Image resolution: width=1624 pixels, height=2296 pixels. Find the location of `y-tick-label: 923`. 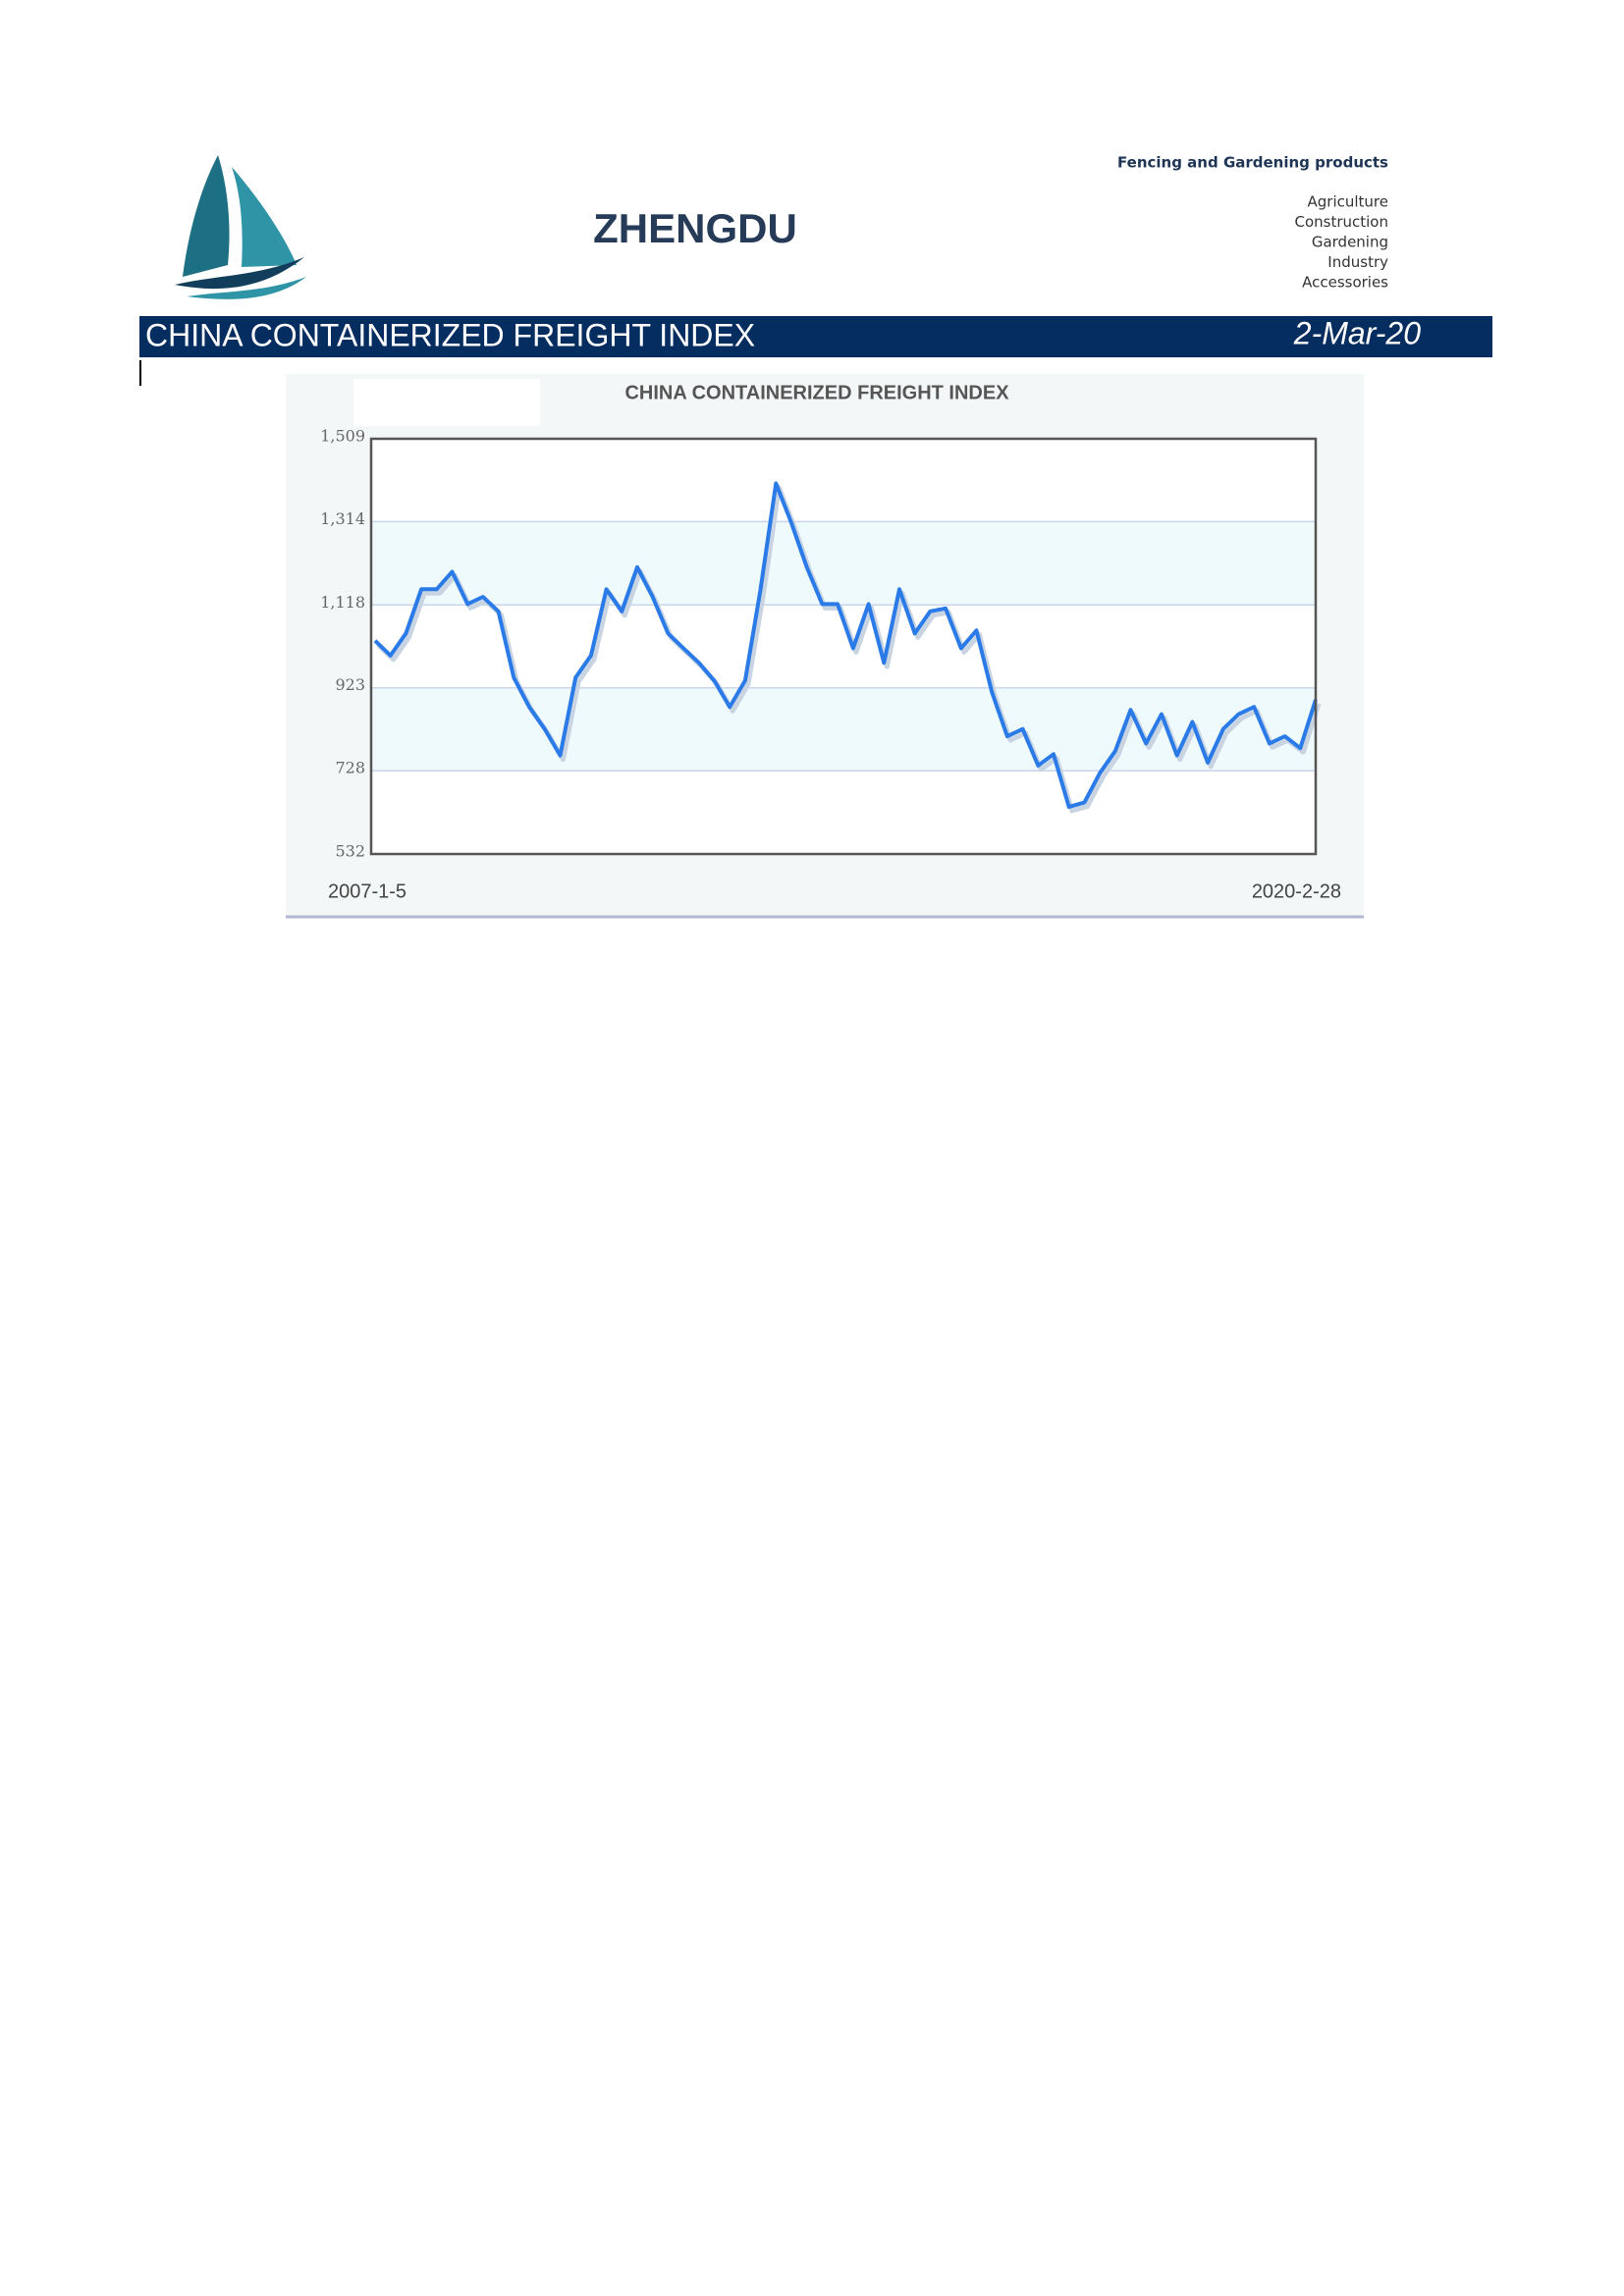

y-tick-label: 923 is located at coordinates (350, 684).